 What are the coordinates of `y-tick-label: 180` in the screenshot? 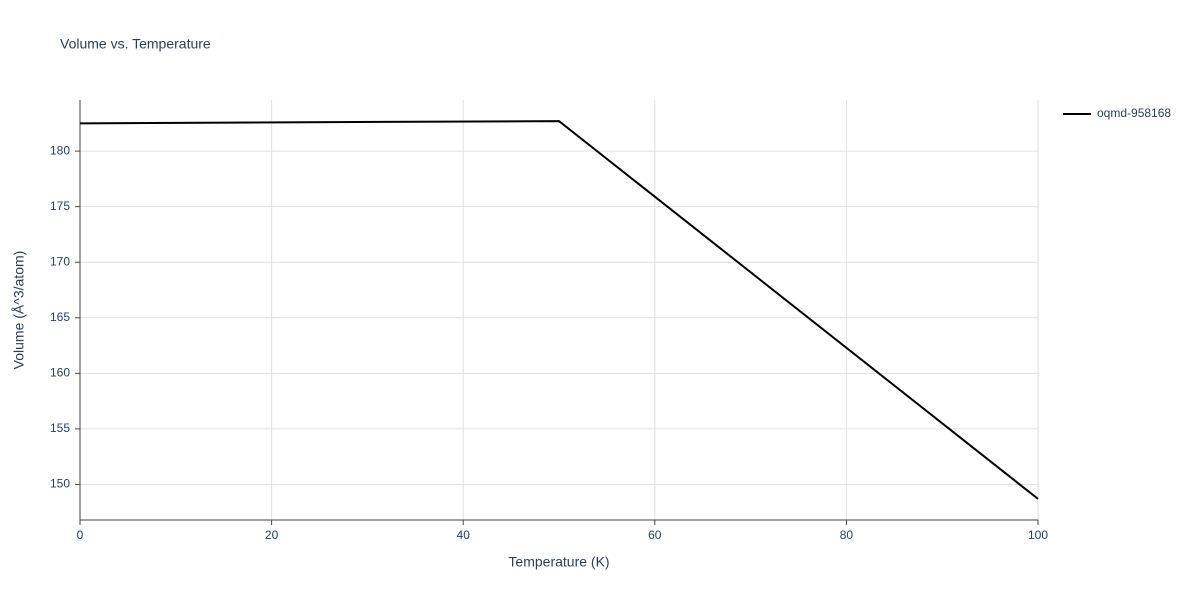 It's located at (60, 150).